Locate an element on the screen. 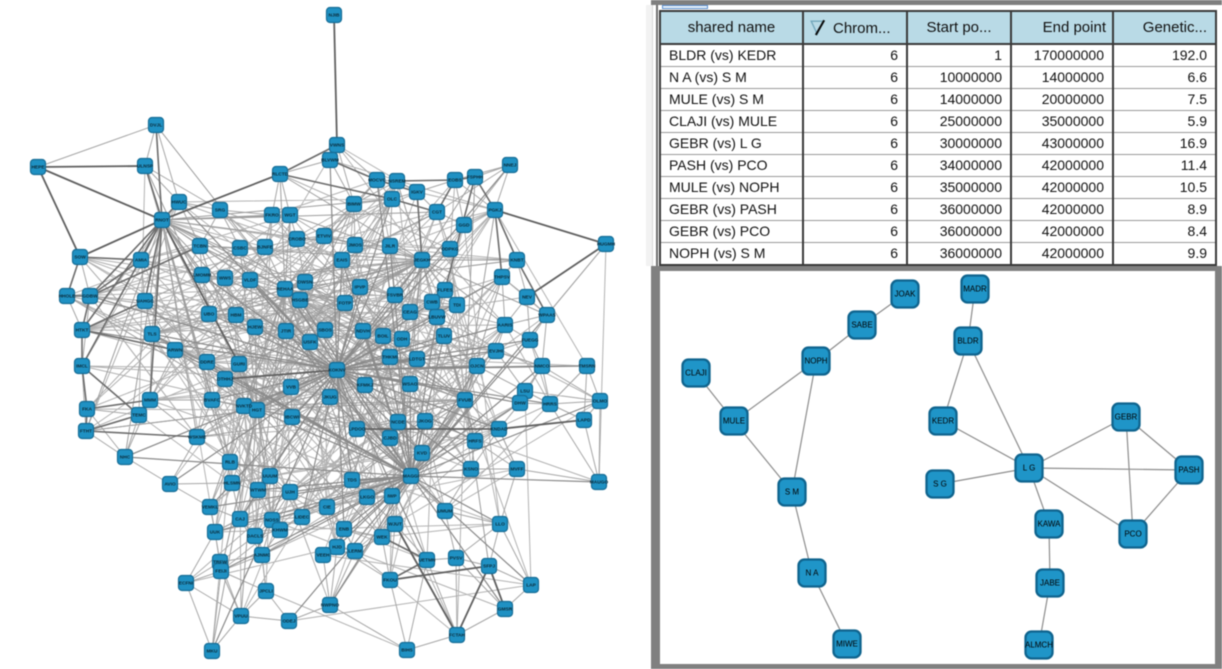  svg-text: FKOU is located at coordinates (390, 581).